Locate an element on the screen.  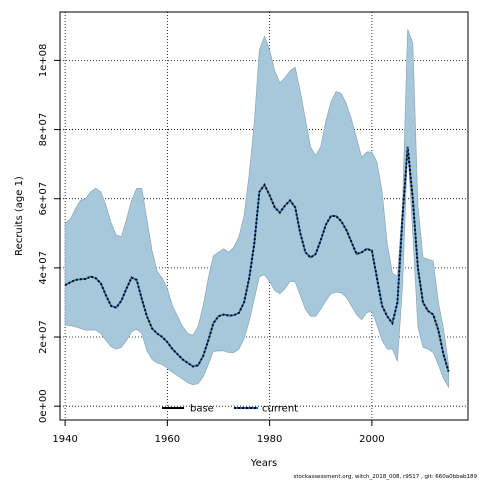
y-tick-label-4e+07: 4e+07 is located at coordinates (43, 268).